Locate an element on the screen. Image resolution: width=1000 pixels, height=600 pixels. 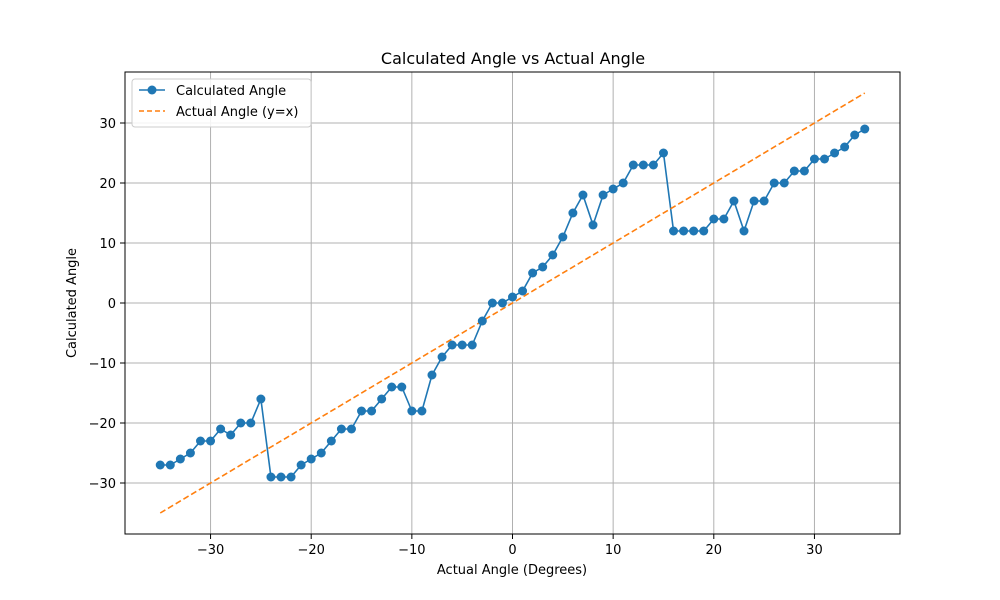
legend-label-calculated: Calculated Angle is located at coordinates (231, 91).